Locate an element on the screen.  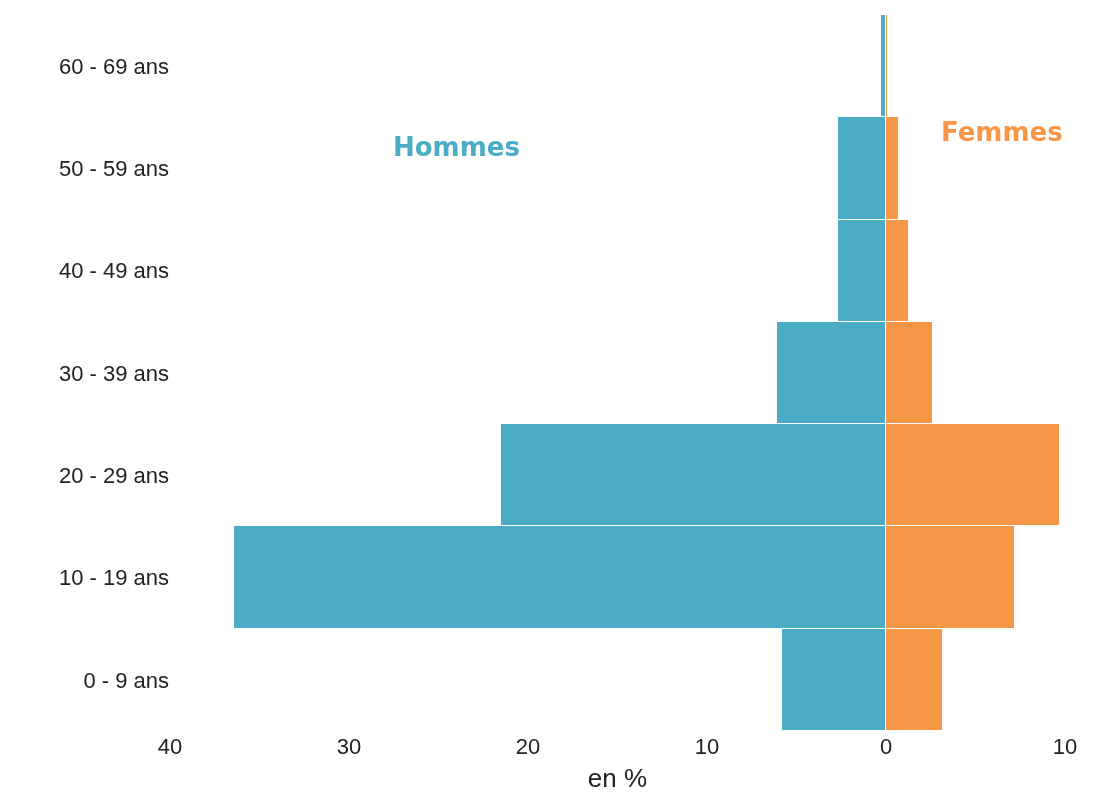
y-tick-label: 60 - 69 ans is located at coordinates (113, 66).